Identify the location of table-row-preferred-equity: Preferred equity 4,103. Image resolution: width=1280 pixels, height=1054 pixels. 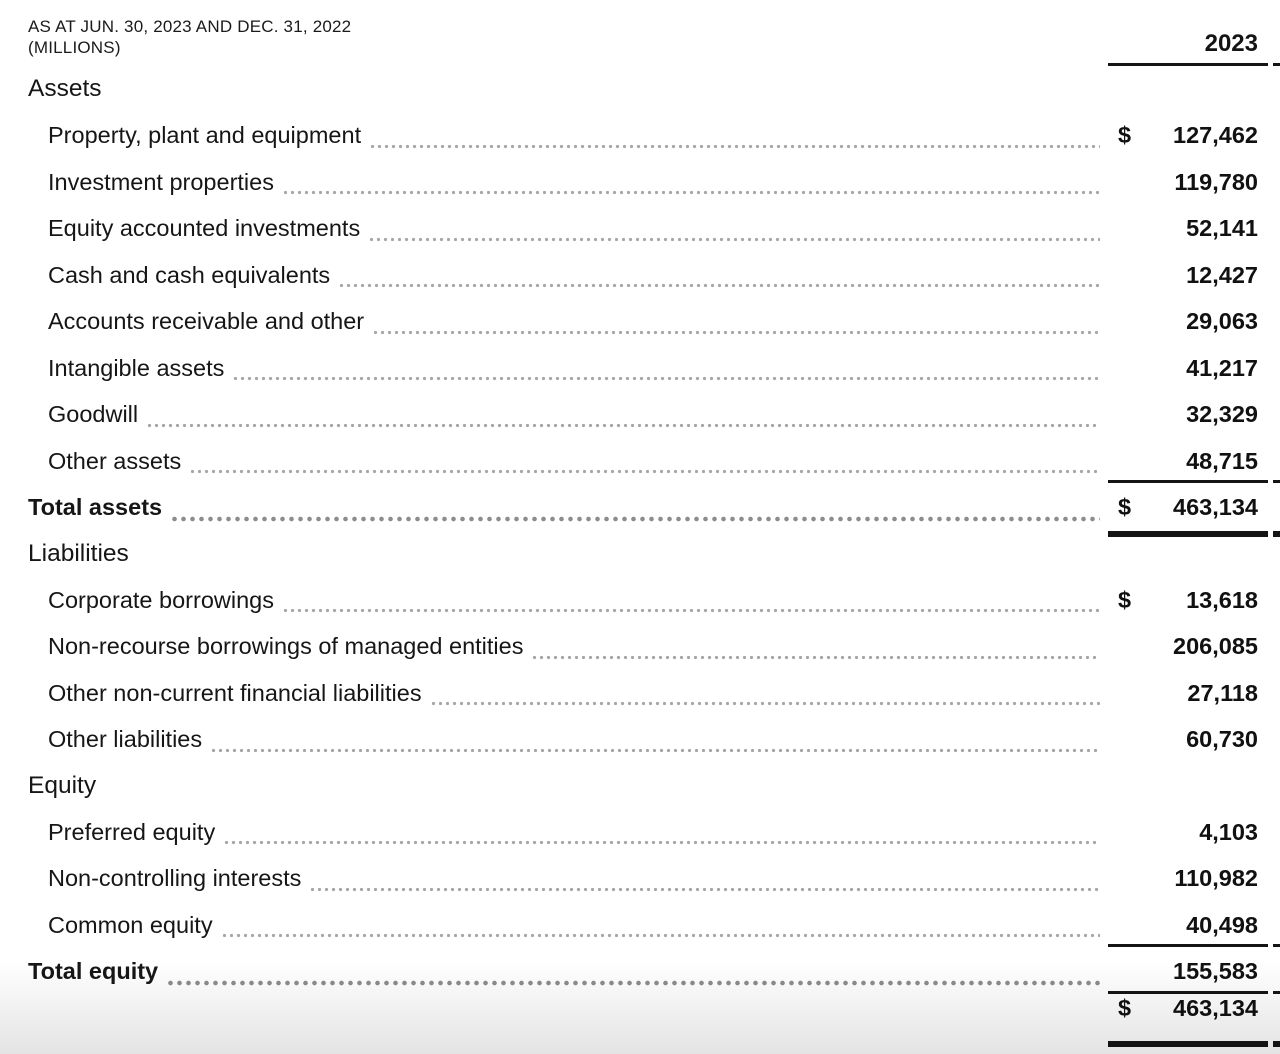
(654, 832).